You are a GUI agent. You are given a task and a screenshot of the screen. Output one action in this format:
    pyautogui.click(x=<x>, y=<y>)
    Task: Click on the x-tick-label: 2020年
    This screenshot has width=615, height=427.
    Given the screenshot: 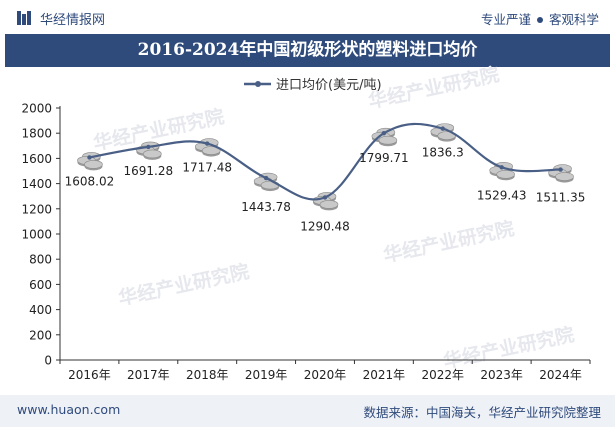 What is the action you would take?
    pyautogui.click(x=325, y=375)
    